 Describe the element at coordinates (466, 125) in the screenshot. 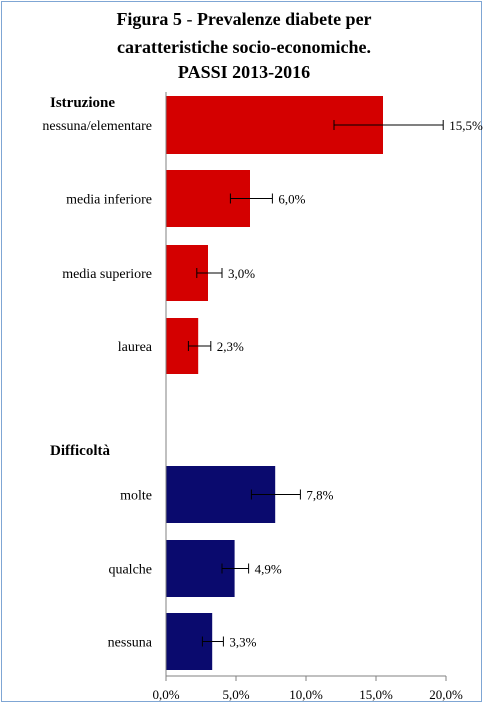

I see `value-label: 15,5%` at that location.